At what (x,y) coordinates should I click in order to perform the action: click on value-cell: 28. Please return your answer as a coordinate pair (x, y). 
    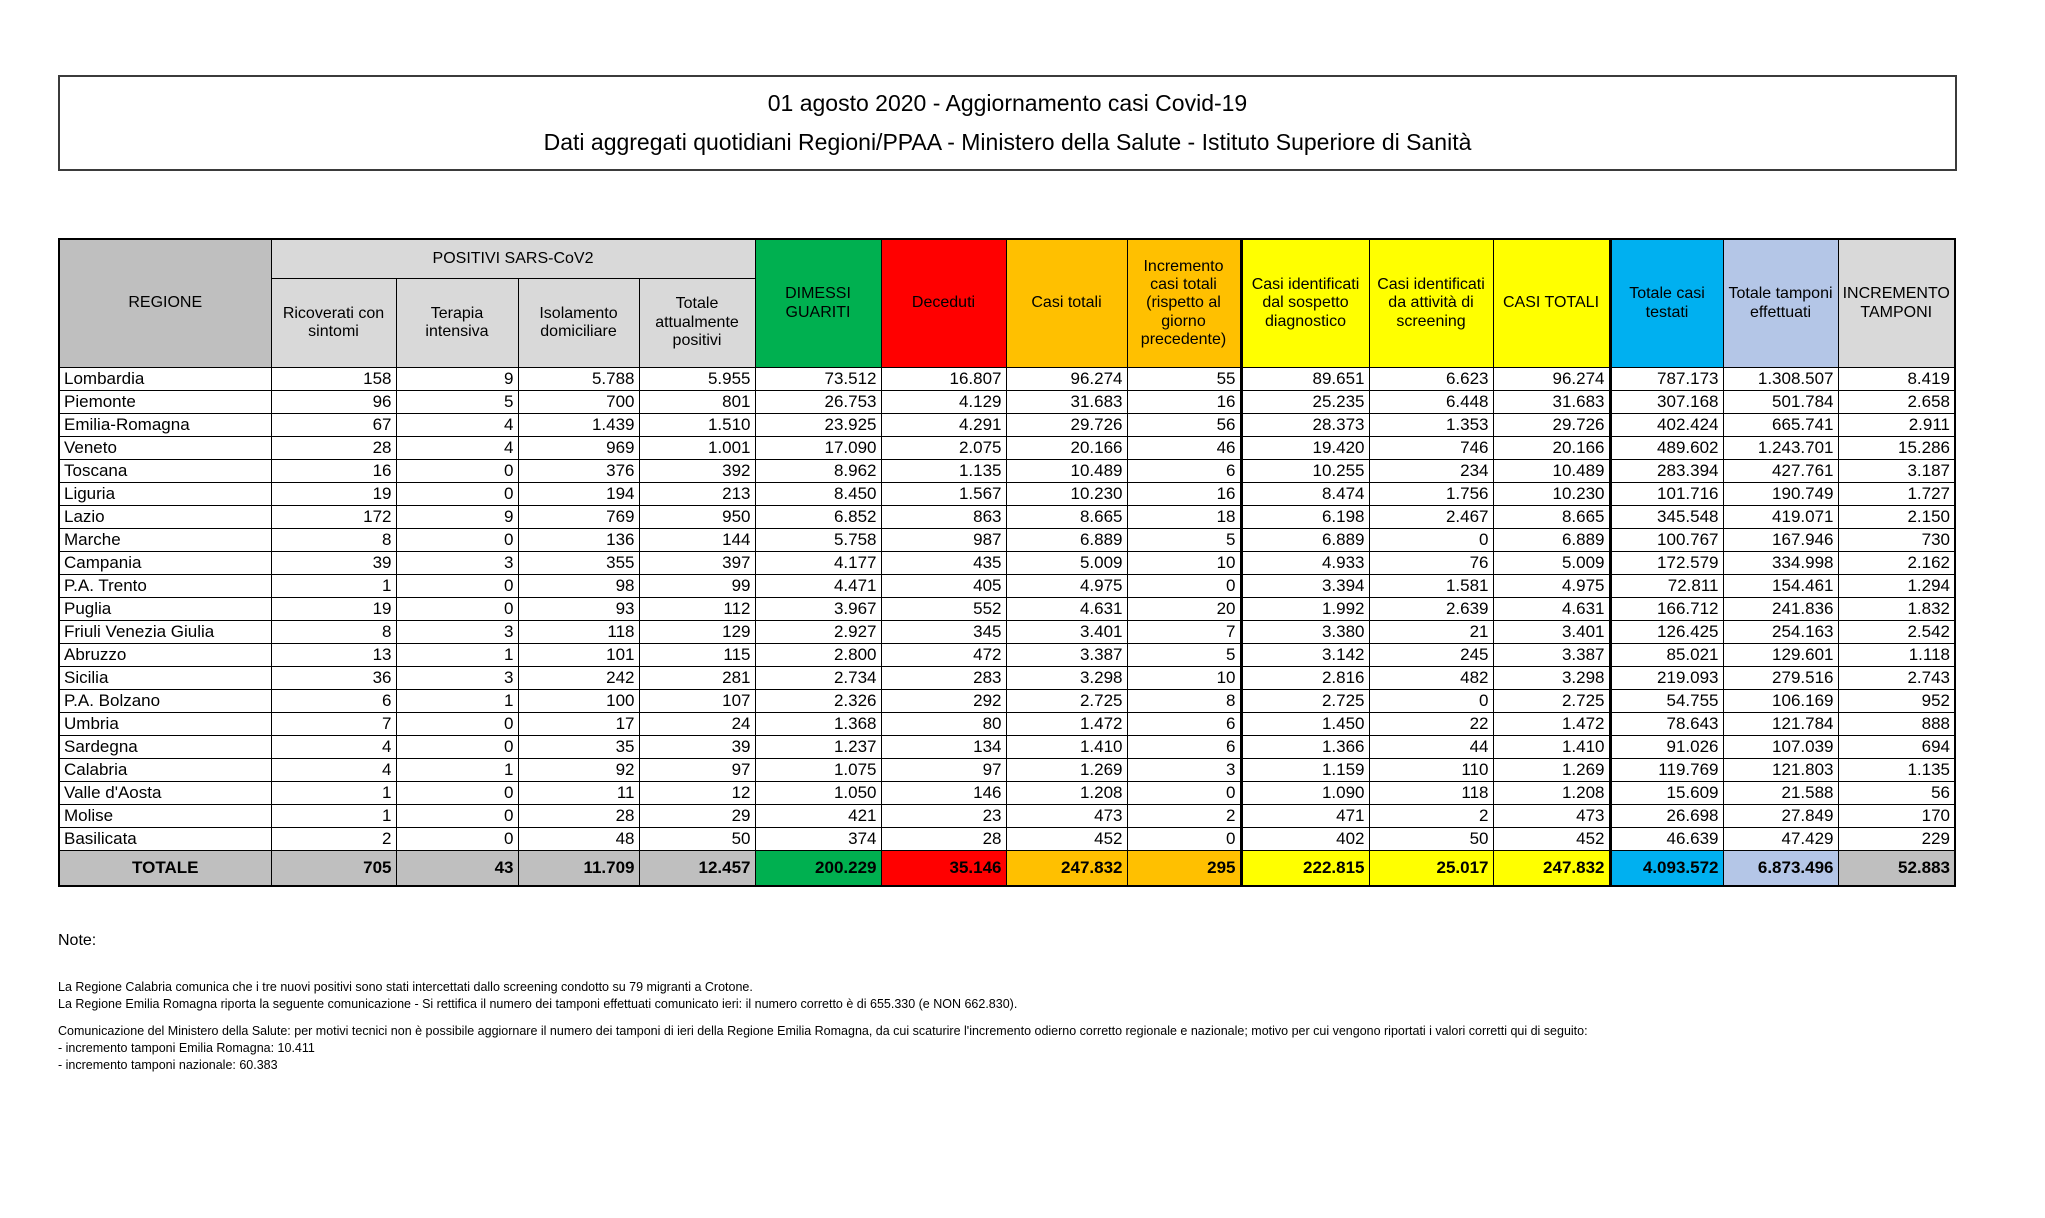
    Looking at the image, I should click on (943, 839).